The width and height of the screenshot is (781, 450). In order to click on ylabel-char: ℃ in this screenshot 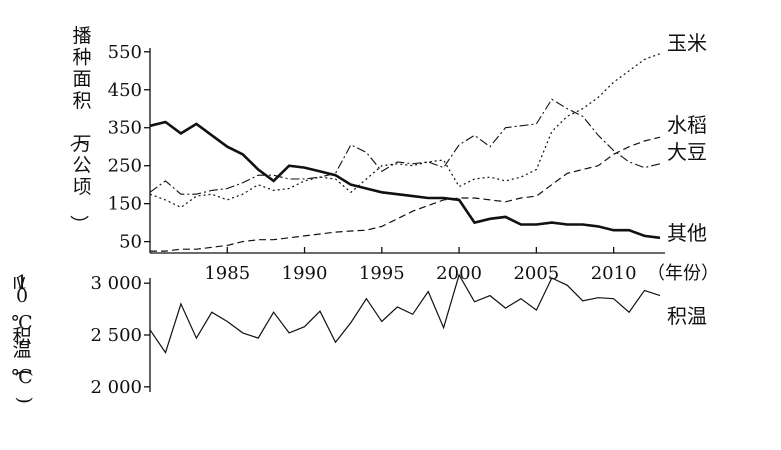, I will do `click(21, 323)`.